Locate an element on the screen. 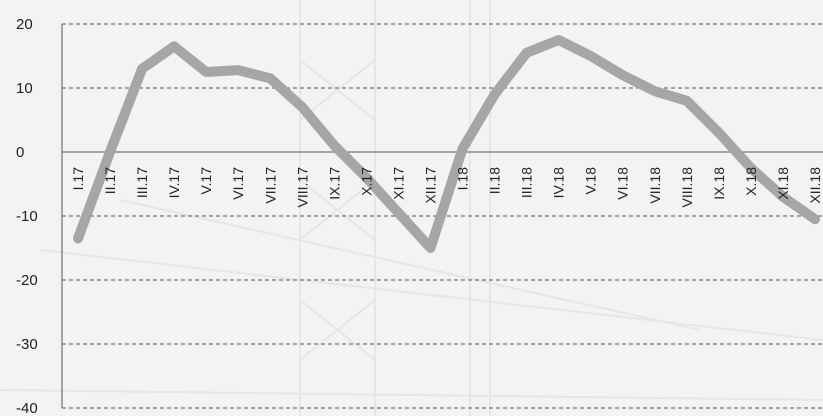  x-tick-label: X.18 is located at coordinates (751, 181).